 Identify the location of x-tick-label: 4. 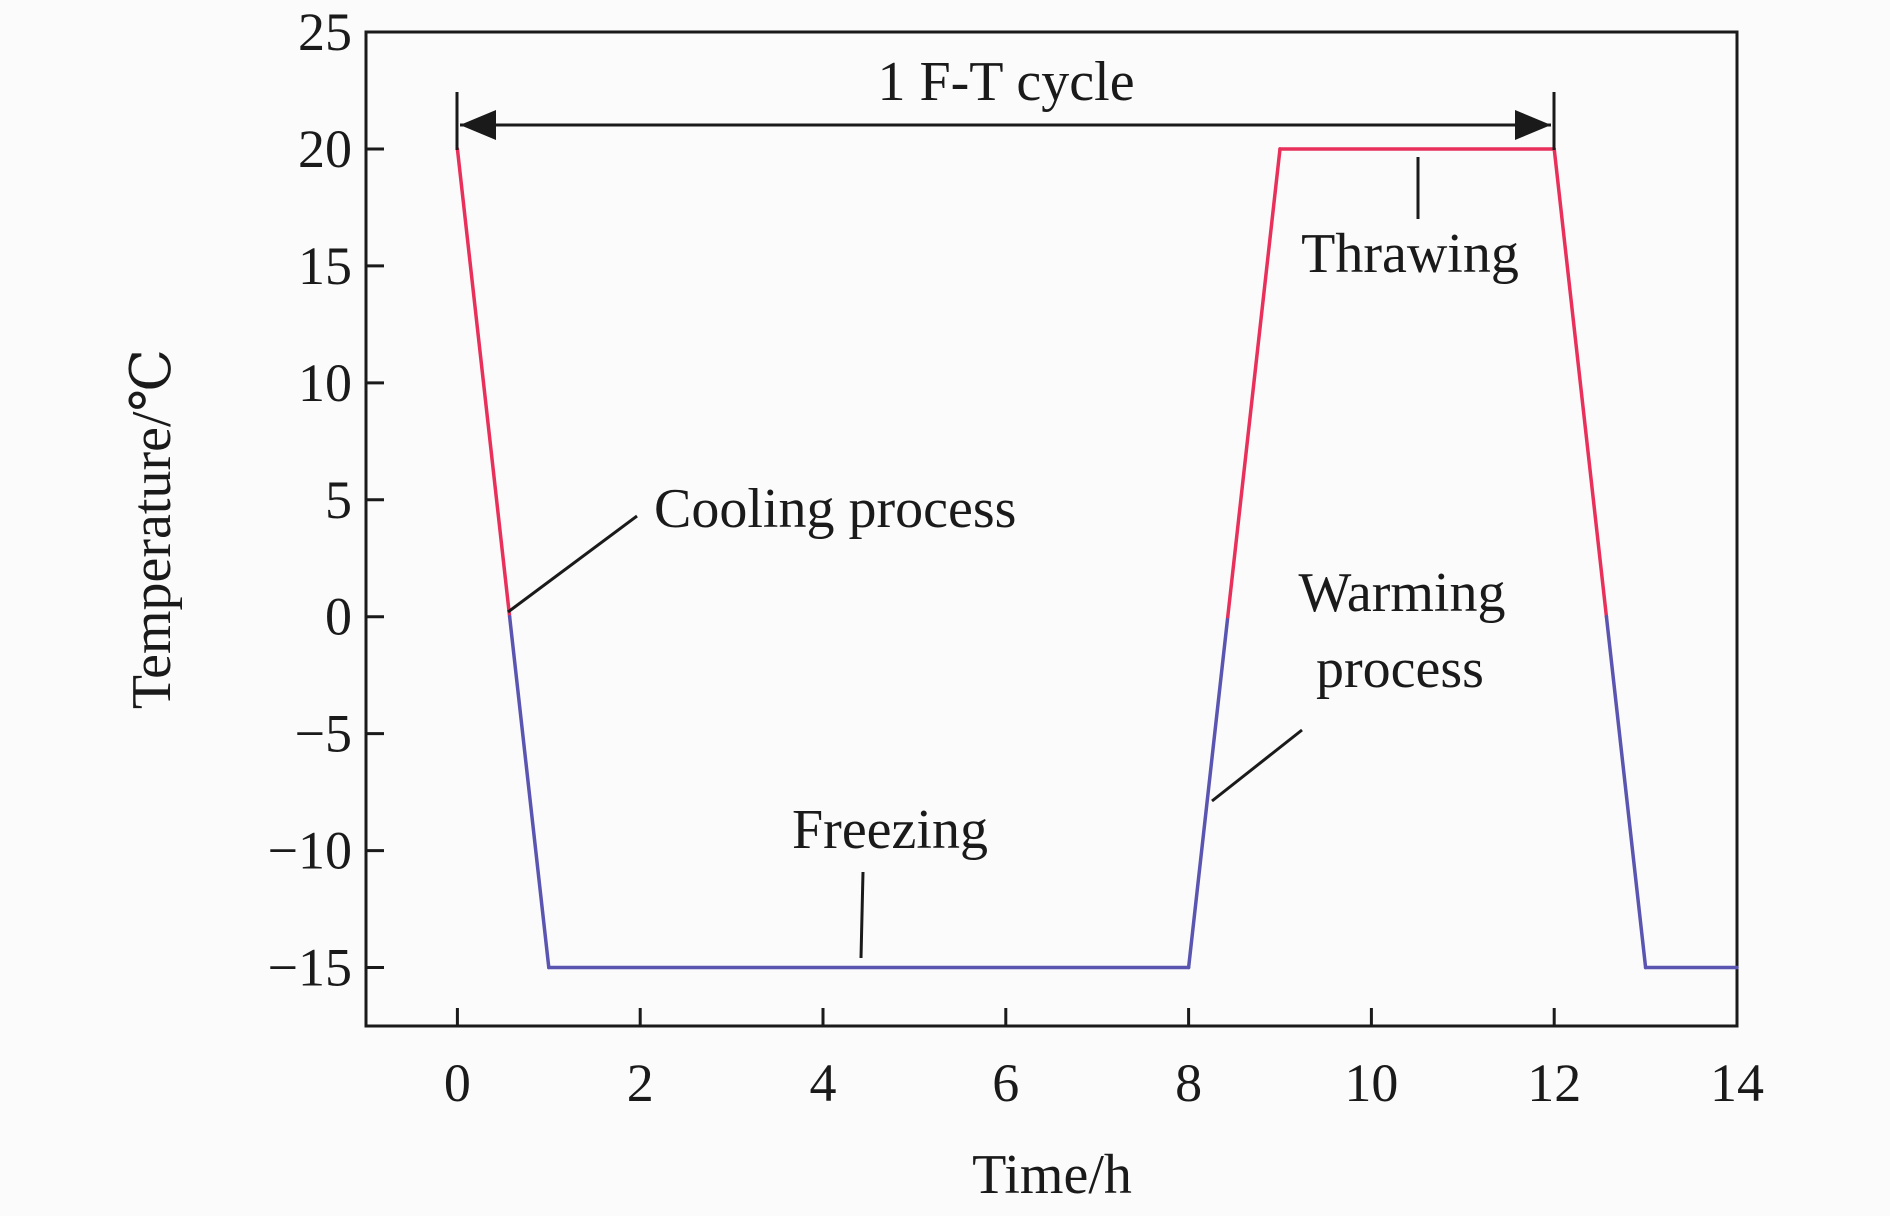
(823, 1083).